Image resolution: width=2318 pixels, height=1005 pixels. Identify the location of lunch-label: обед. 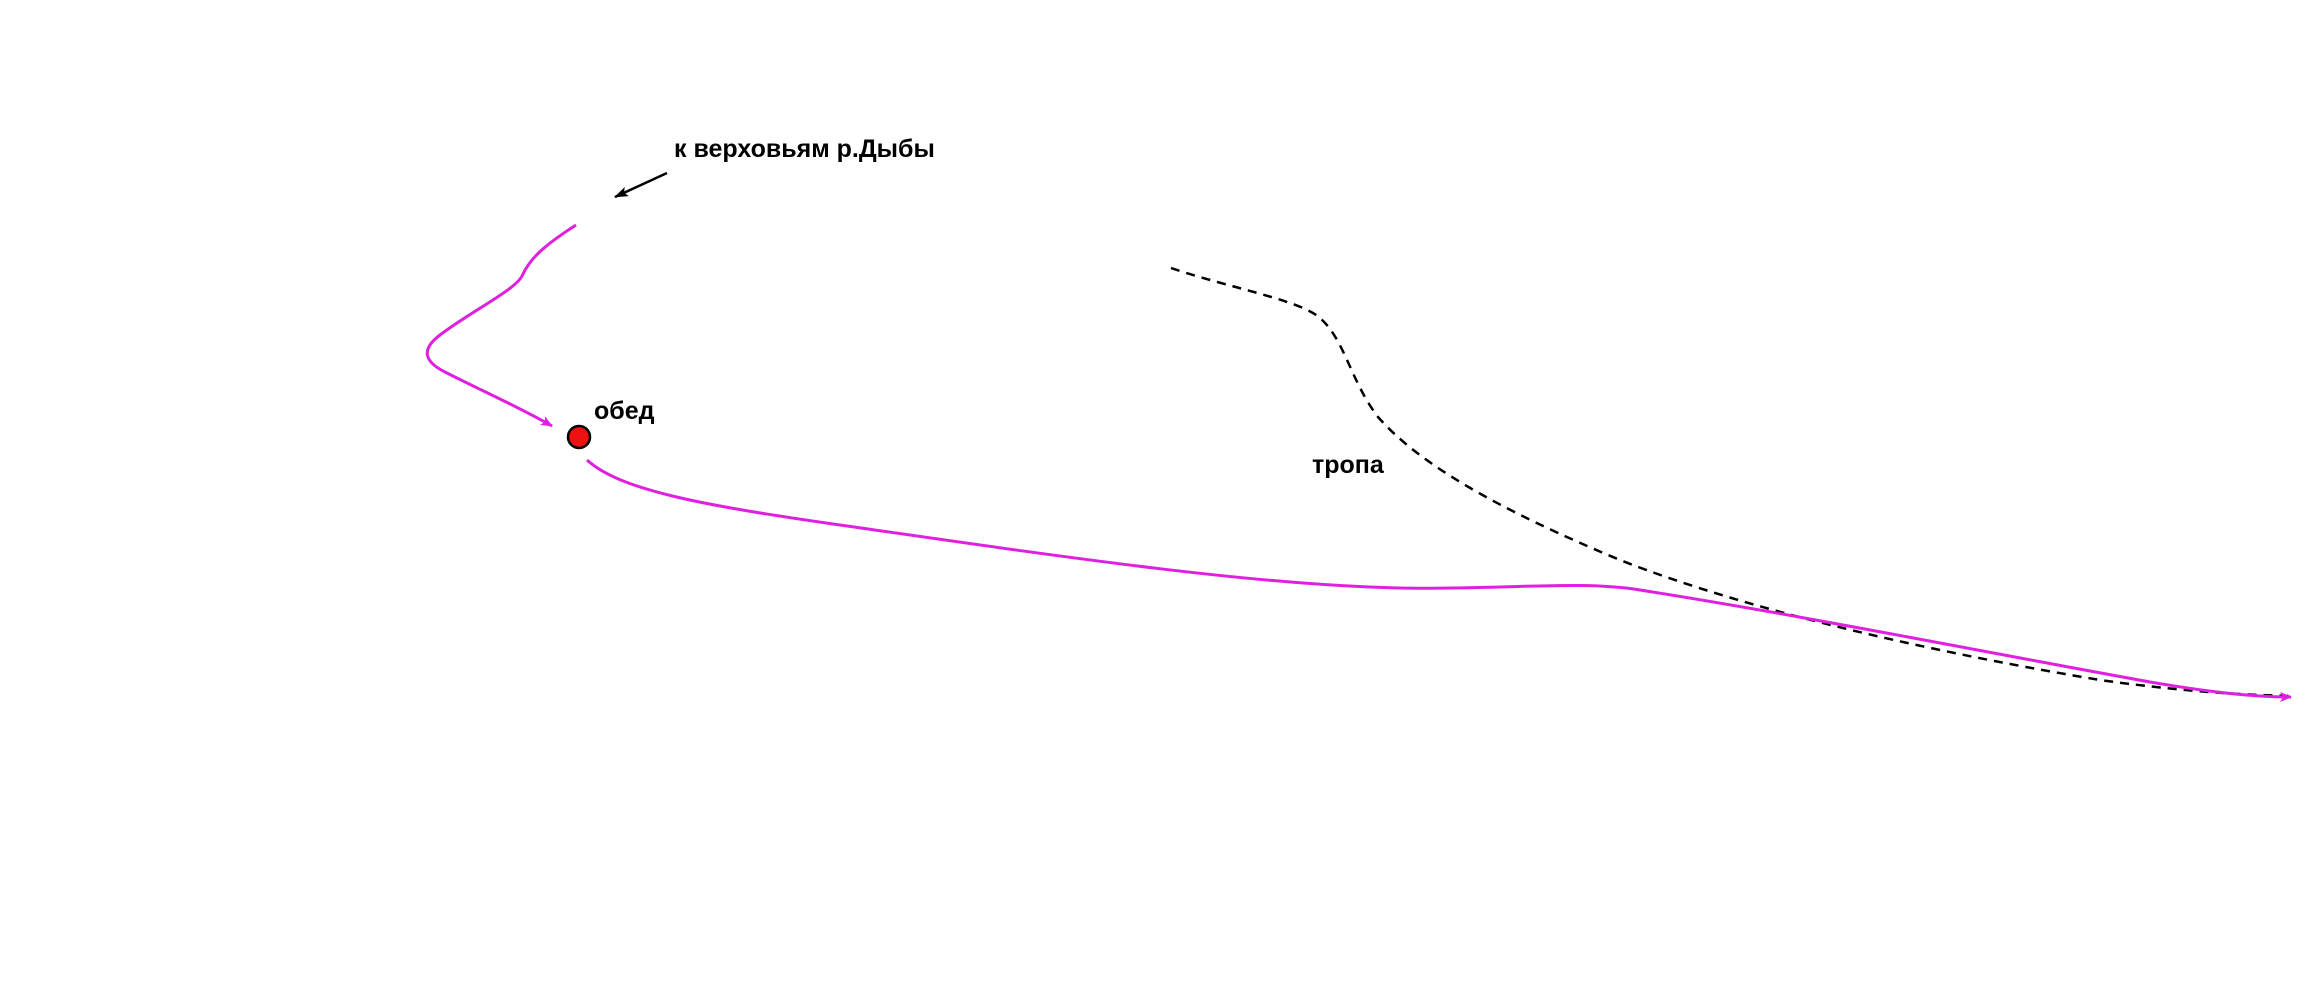
(624, 411).